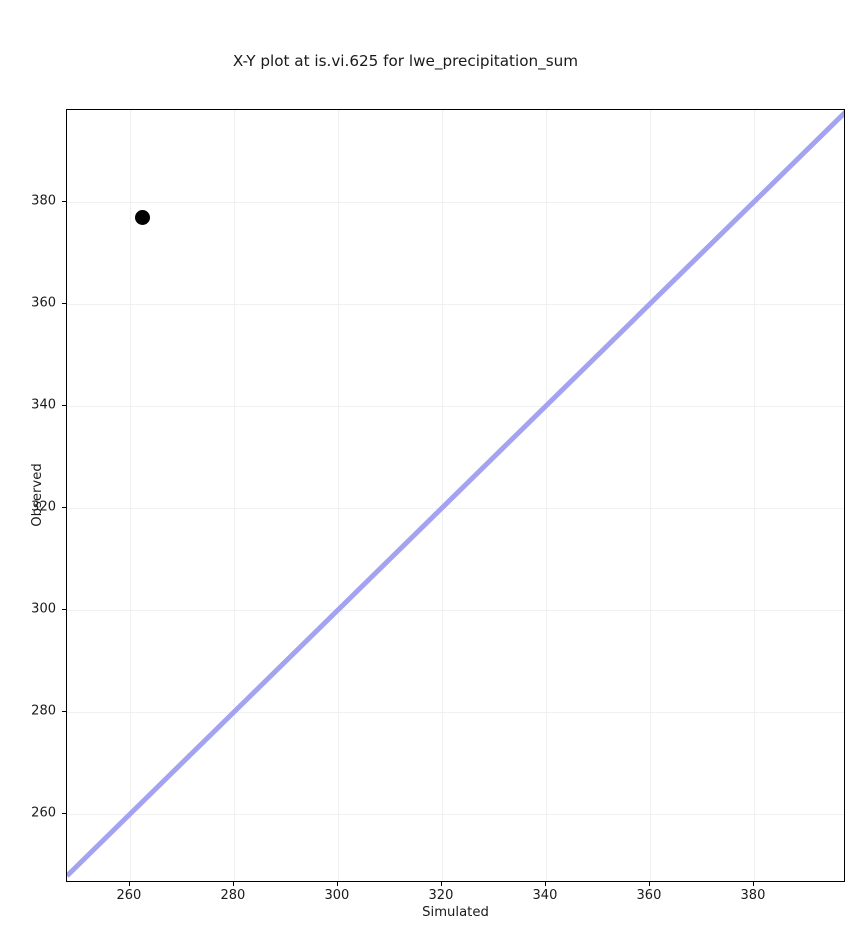  Describe the element at coordinates (441, 895) in the screenshot. I see `x-tick-label-320: 320` at that location.